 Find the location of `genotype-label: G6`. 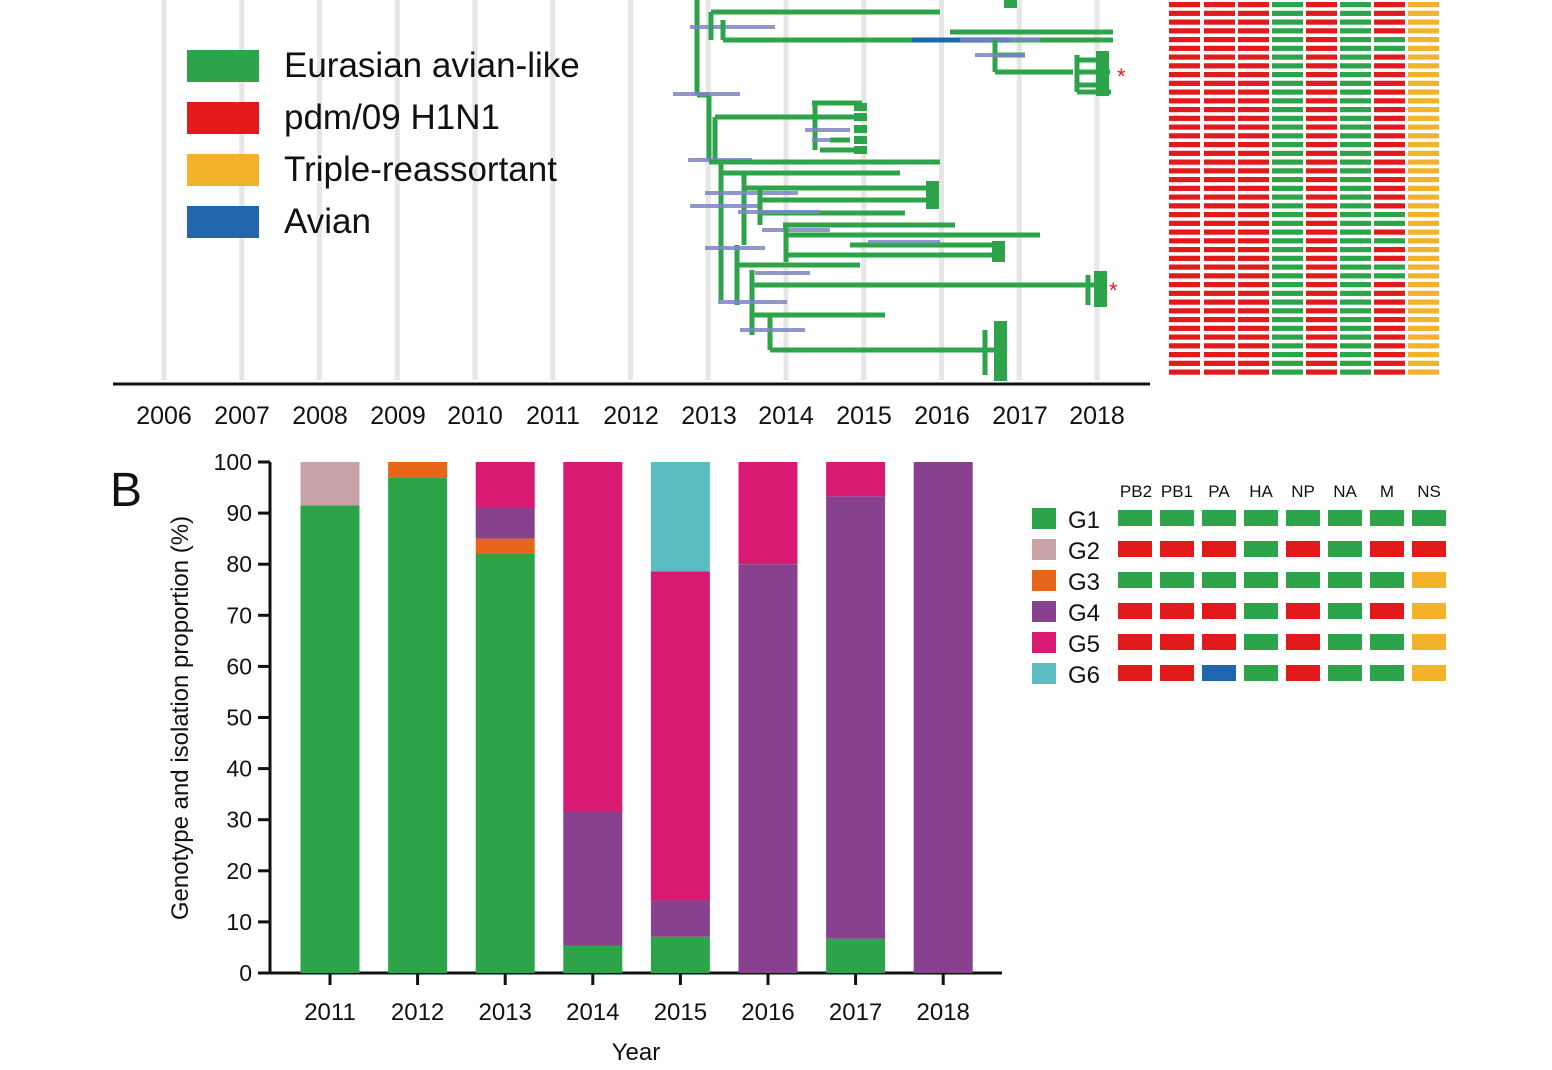

genotype-label: G6 is located at coordinates (1084, 675).